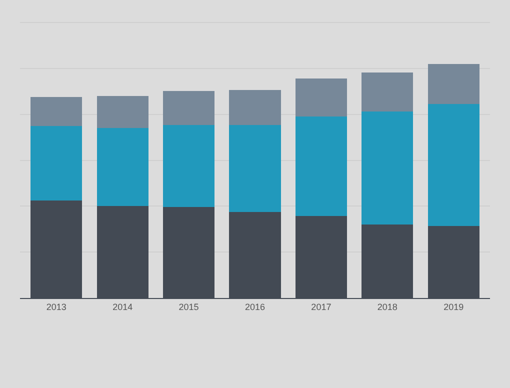 The height and width of the screenshot is (388, 510). Describe the element at coordinates (387, 307) in the screenshot. I see `x-tick-label: 2018` at that location.